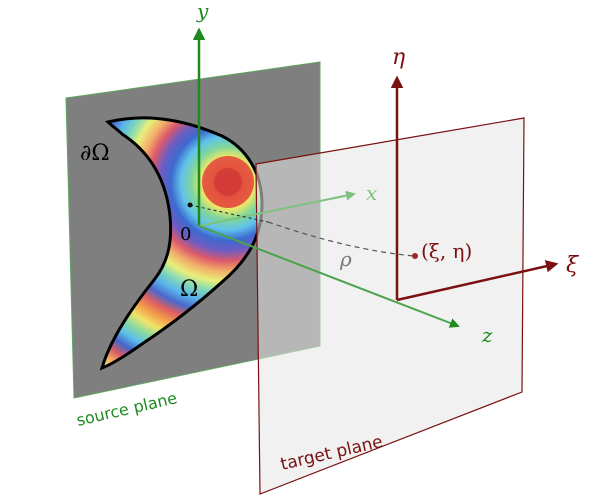 This screenshot has width=603, height=503. I want to click on boundary-label: ∂Ω, so click(95, 153).